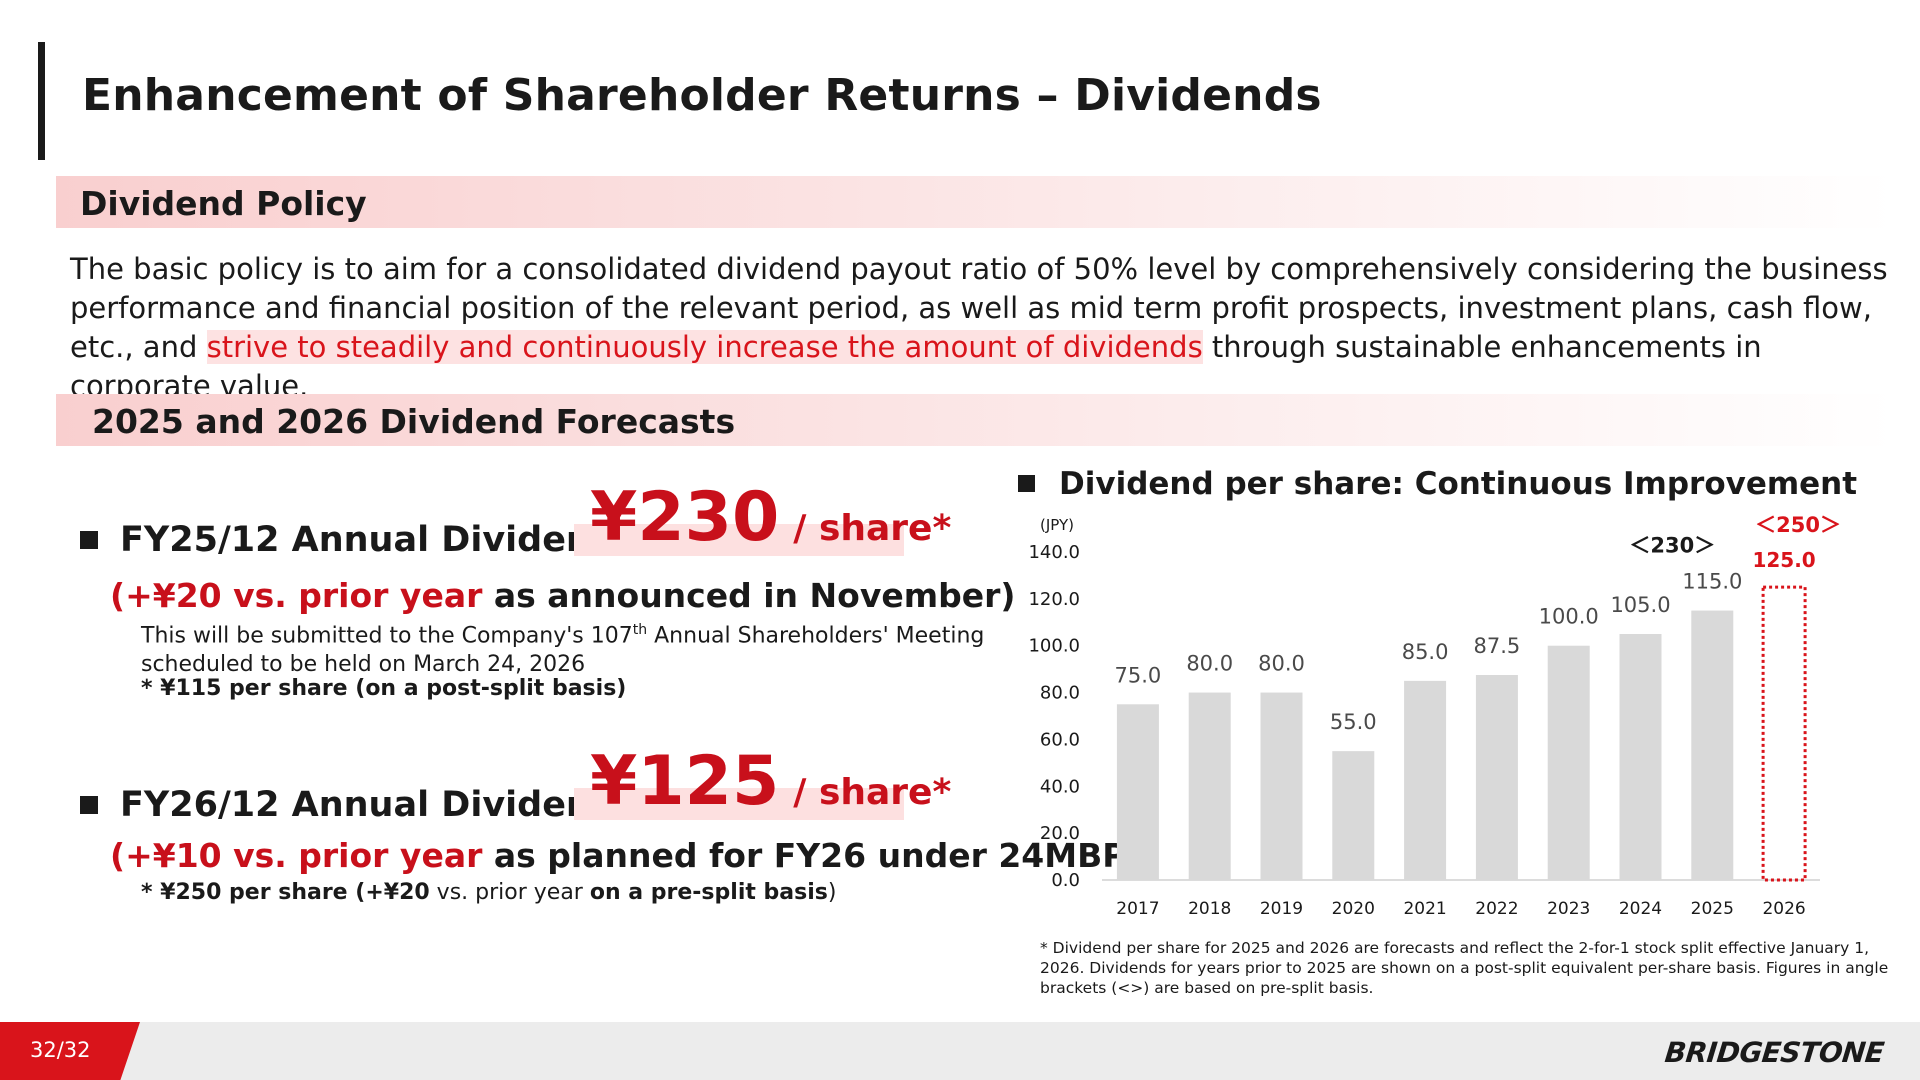  Describe the element at coordinates (363, 665) in the screenshot. I see `fy25-note-line-2: scheduled to be held on March 24, 2026` at that location.